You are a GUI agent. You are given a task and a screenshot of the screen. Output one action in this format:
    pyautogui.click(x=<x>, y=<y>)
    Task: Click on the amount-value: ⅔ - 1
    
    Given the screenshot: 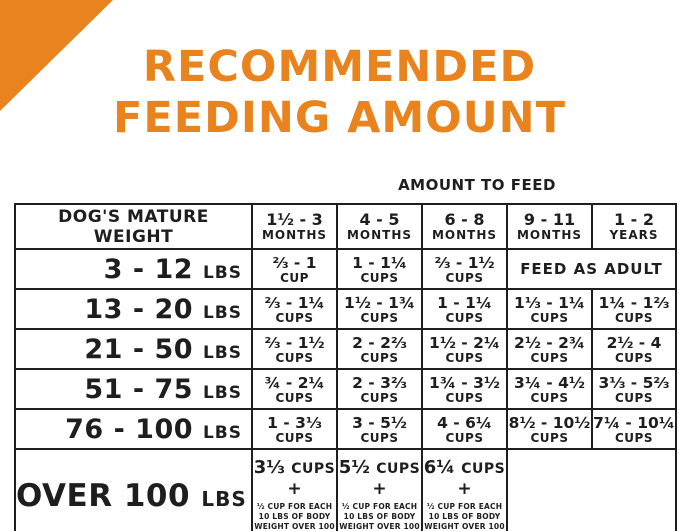 What is the action you would take?
    pyautogui.click(x=294, y=262)
    